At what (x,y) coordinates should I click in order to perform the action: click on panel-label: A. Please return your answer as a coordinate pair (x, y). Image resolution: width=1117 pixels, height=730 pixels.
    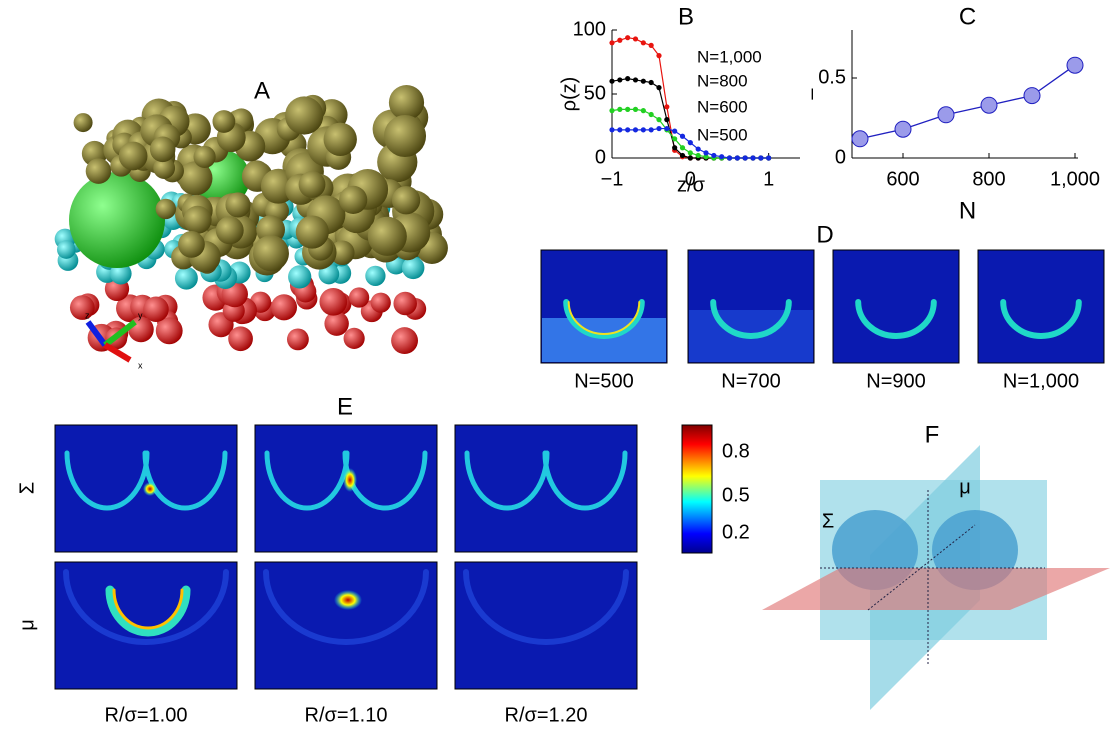
    Looking at the image, I should click on (262, 90).